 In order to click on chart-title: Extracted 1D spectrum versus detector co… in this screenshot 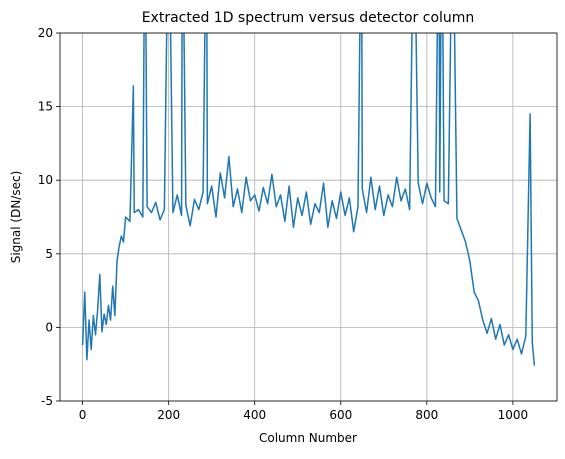, I will do `click(308, 18)`.